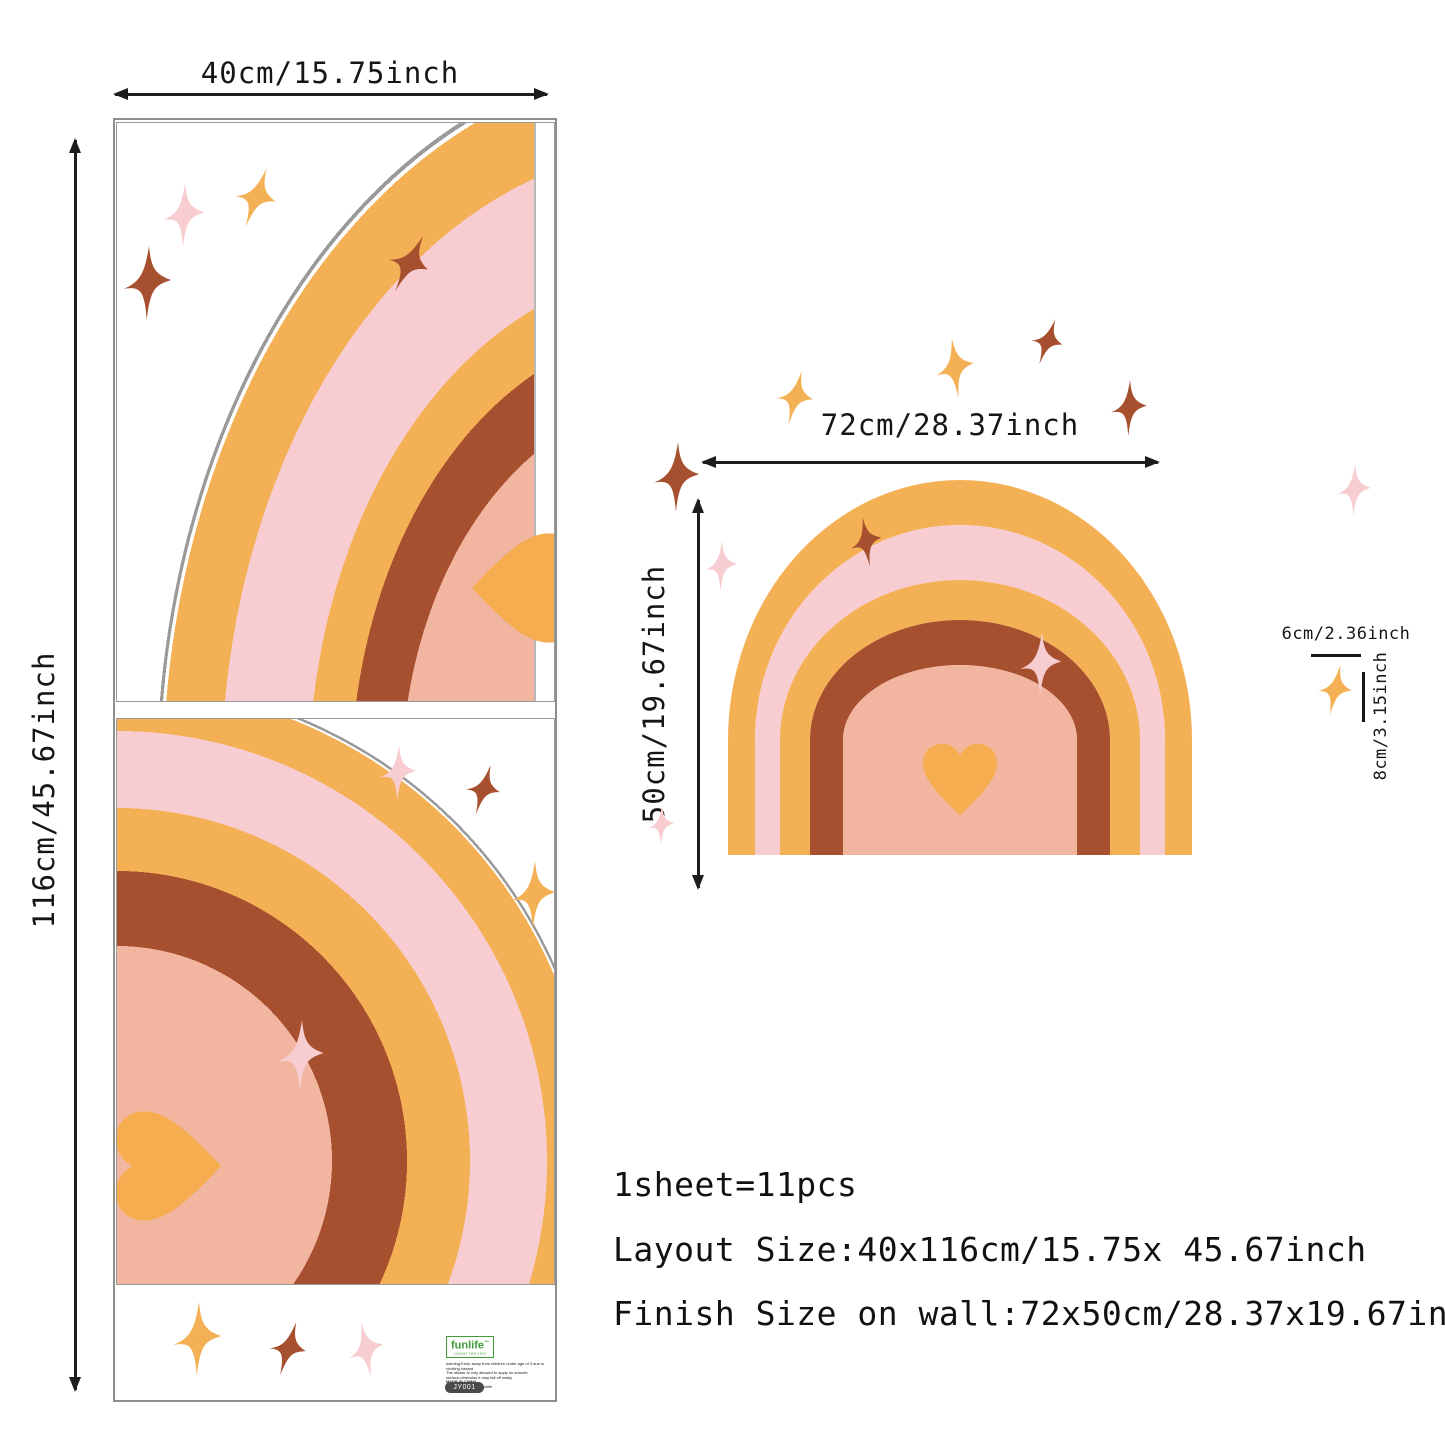 The width and height of the screenshot is (1445, 1445). What do you see at coordinates (990, 1249) in the screenshot?
I see `summary-layout-size: Layout Size:40x116cm/15.75x 45.67inch` at bounding box center [990, 1249].